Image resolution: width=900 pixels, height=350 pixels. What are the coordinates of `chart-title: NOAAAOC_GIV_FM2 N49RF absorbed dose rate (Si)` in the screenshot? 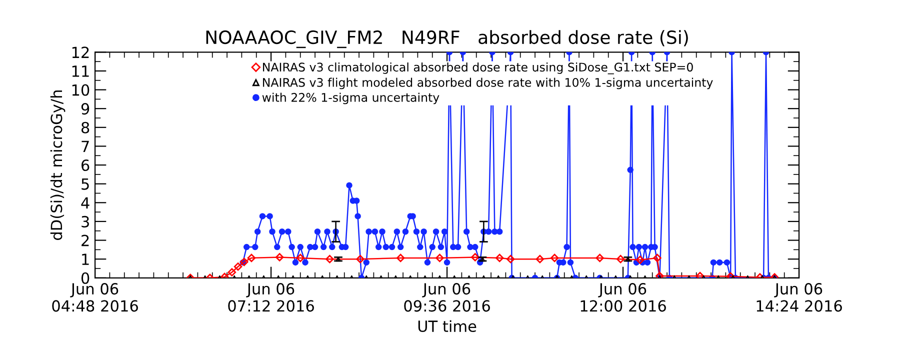 It's located at (447, 39).